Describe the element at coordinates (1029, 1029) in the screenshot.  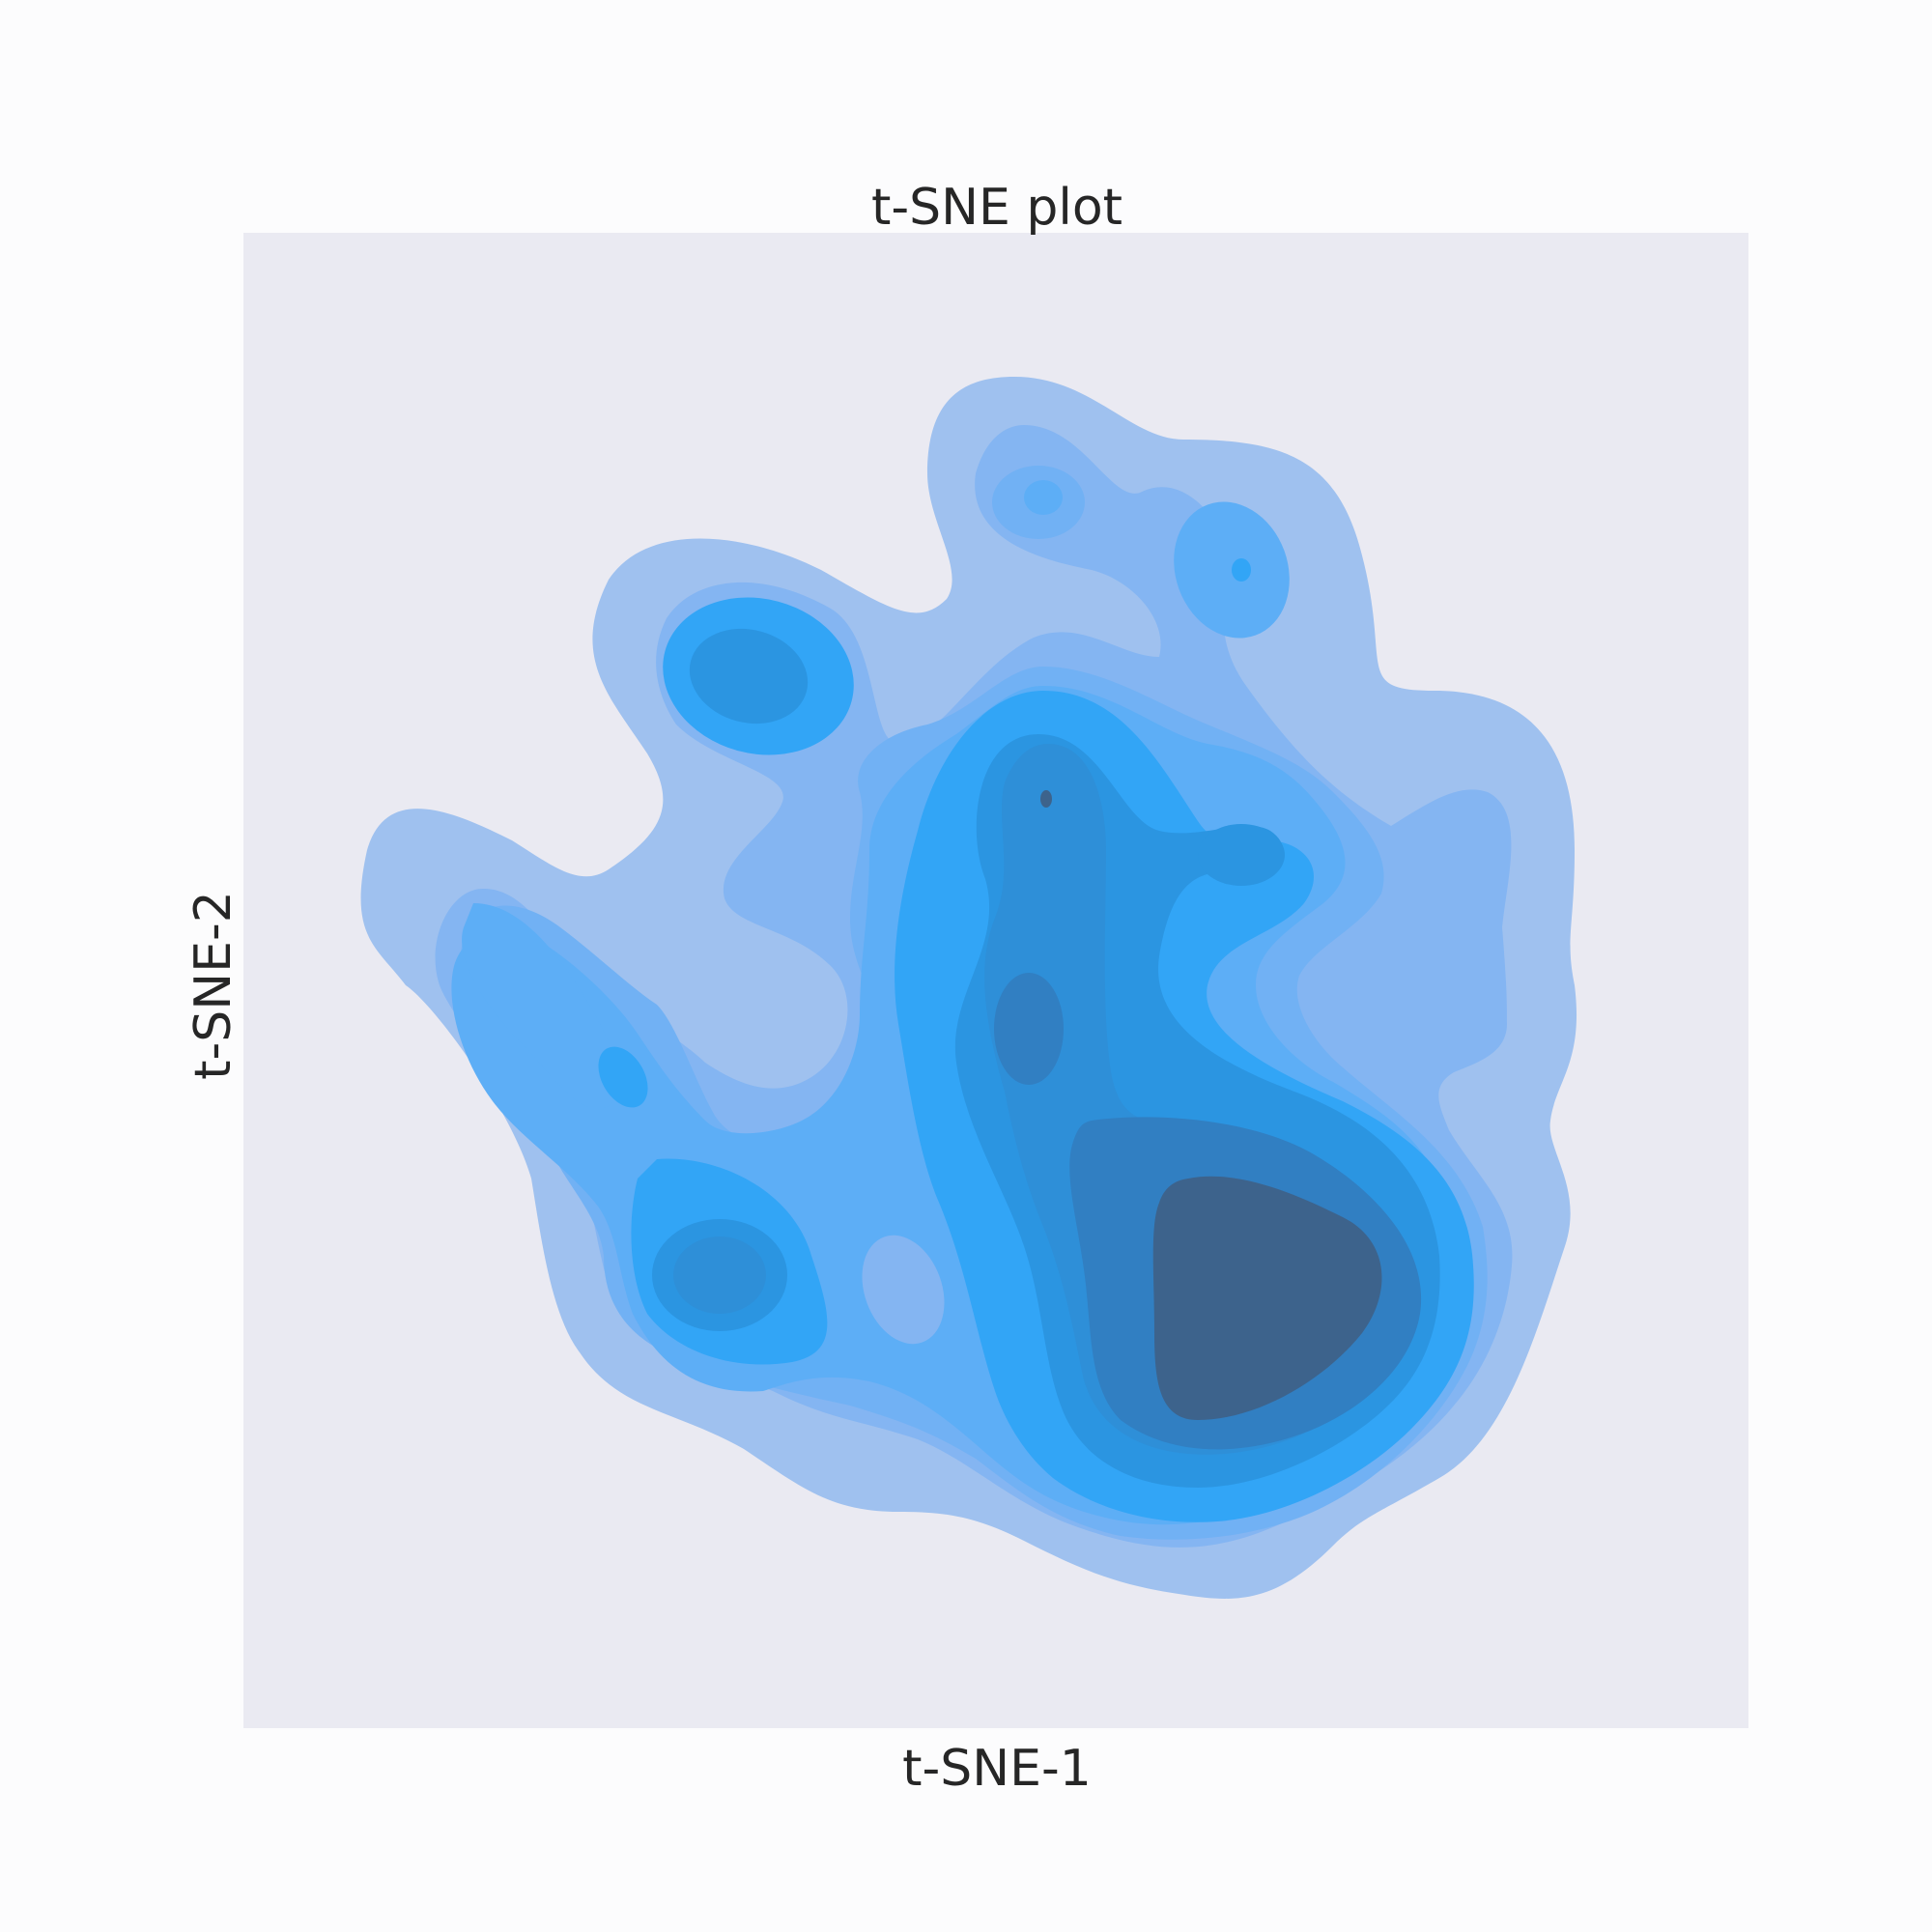
I see `contour-level-8-mid` at that location.